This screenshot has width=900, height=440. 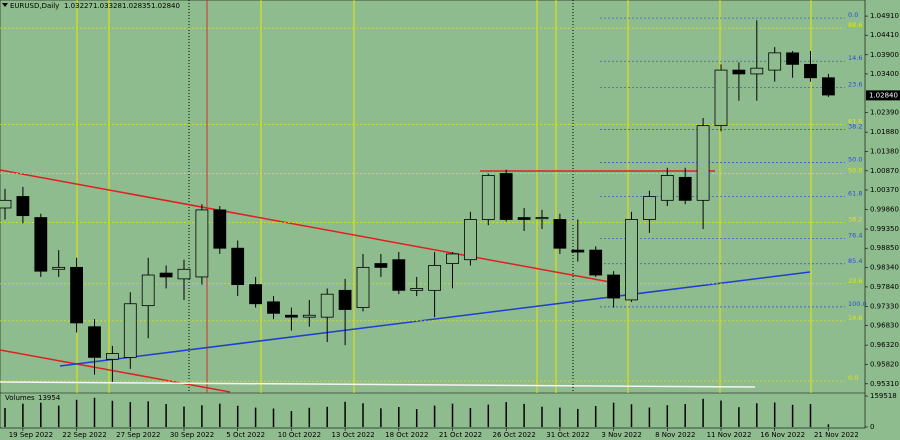 What do you see at coordinates (884, 16) in the screenshot?
I see `y-tick-label: 1.04910` at bounding box center [884, 16].